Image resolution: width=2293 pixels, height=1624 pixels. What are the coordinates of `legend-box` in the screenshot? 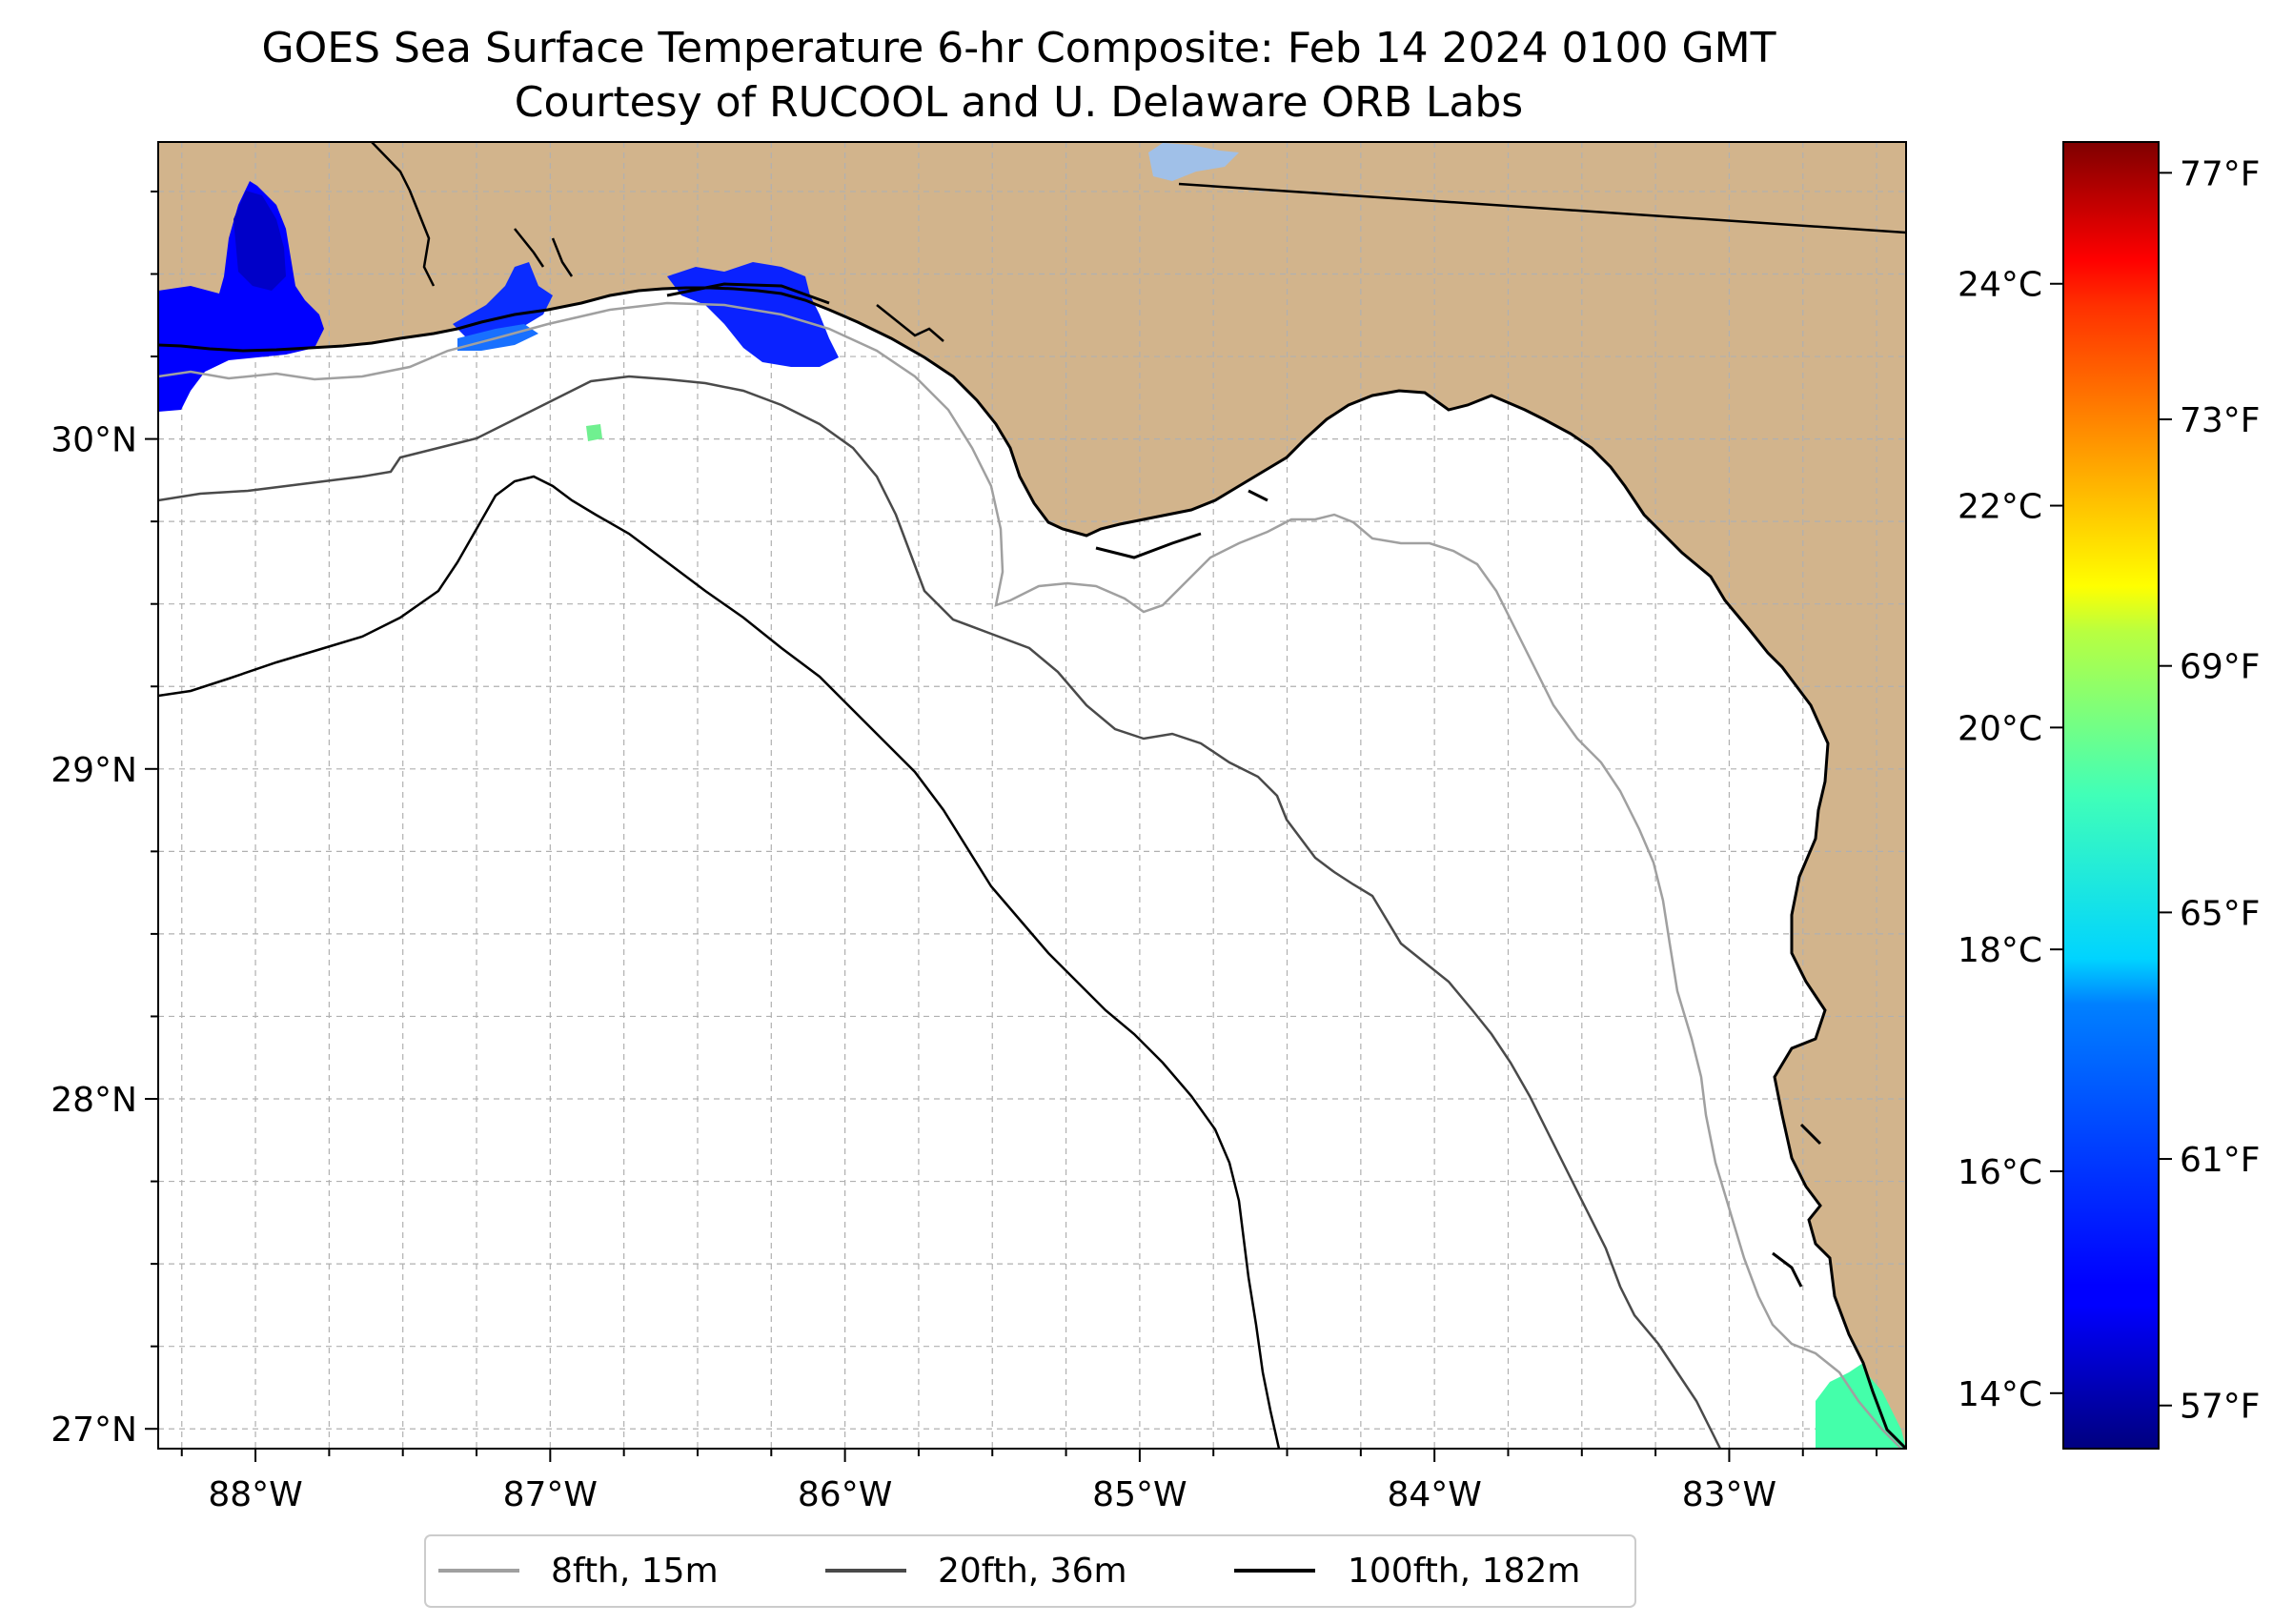 It's located at (1030, 1571).